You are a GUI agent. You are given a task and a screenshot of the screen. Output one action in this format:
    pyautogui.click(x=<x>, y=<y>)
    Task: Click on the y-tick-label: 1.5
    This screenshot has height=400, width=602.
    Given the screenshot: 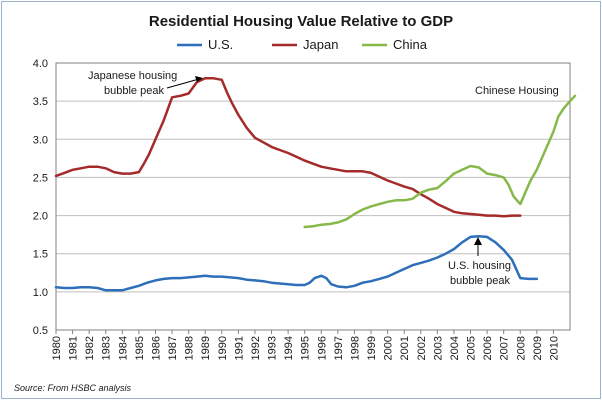 What is the action you would take?
    pyautogui.click(x=40, y=255)
    